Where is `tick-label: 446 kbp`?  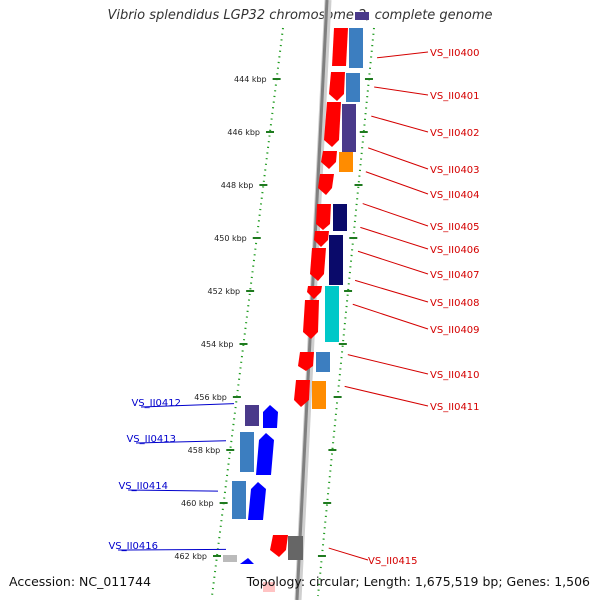
tick-label: 446 kbp is located at coordinates (243, 132).